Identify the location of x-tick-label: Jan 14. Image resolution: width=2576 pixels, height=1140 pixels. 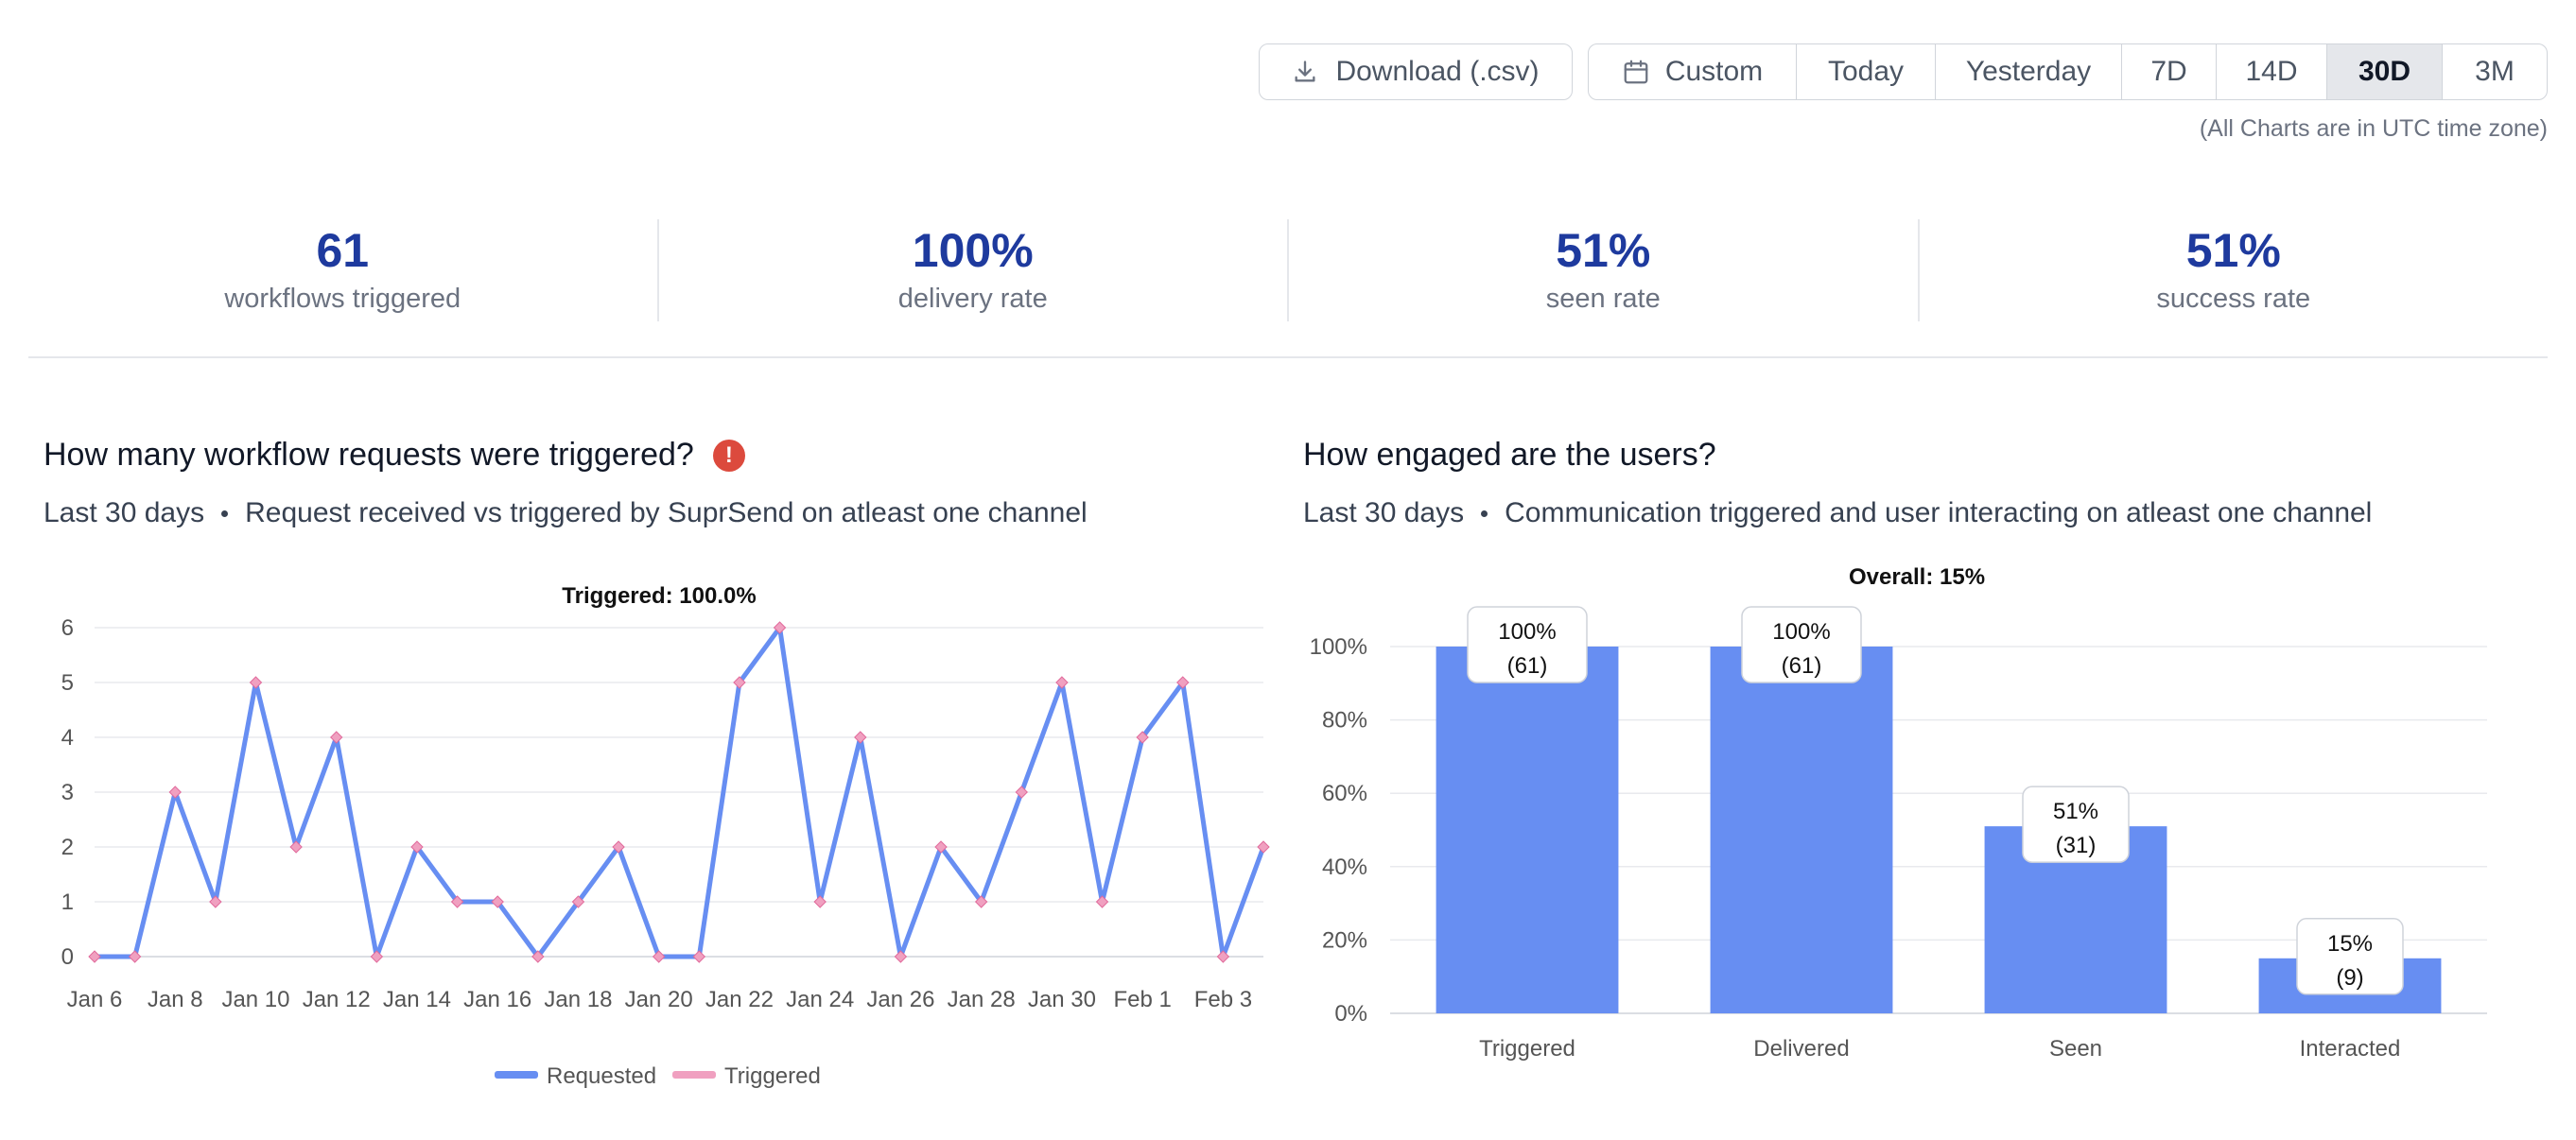
(417, 999).